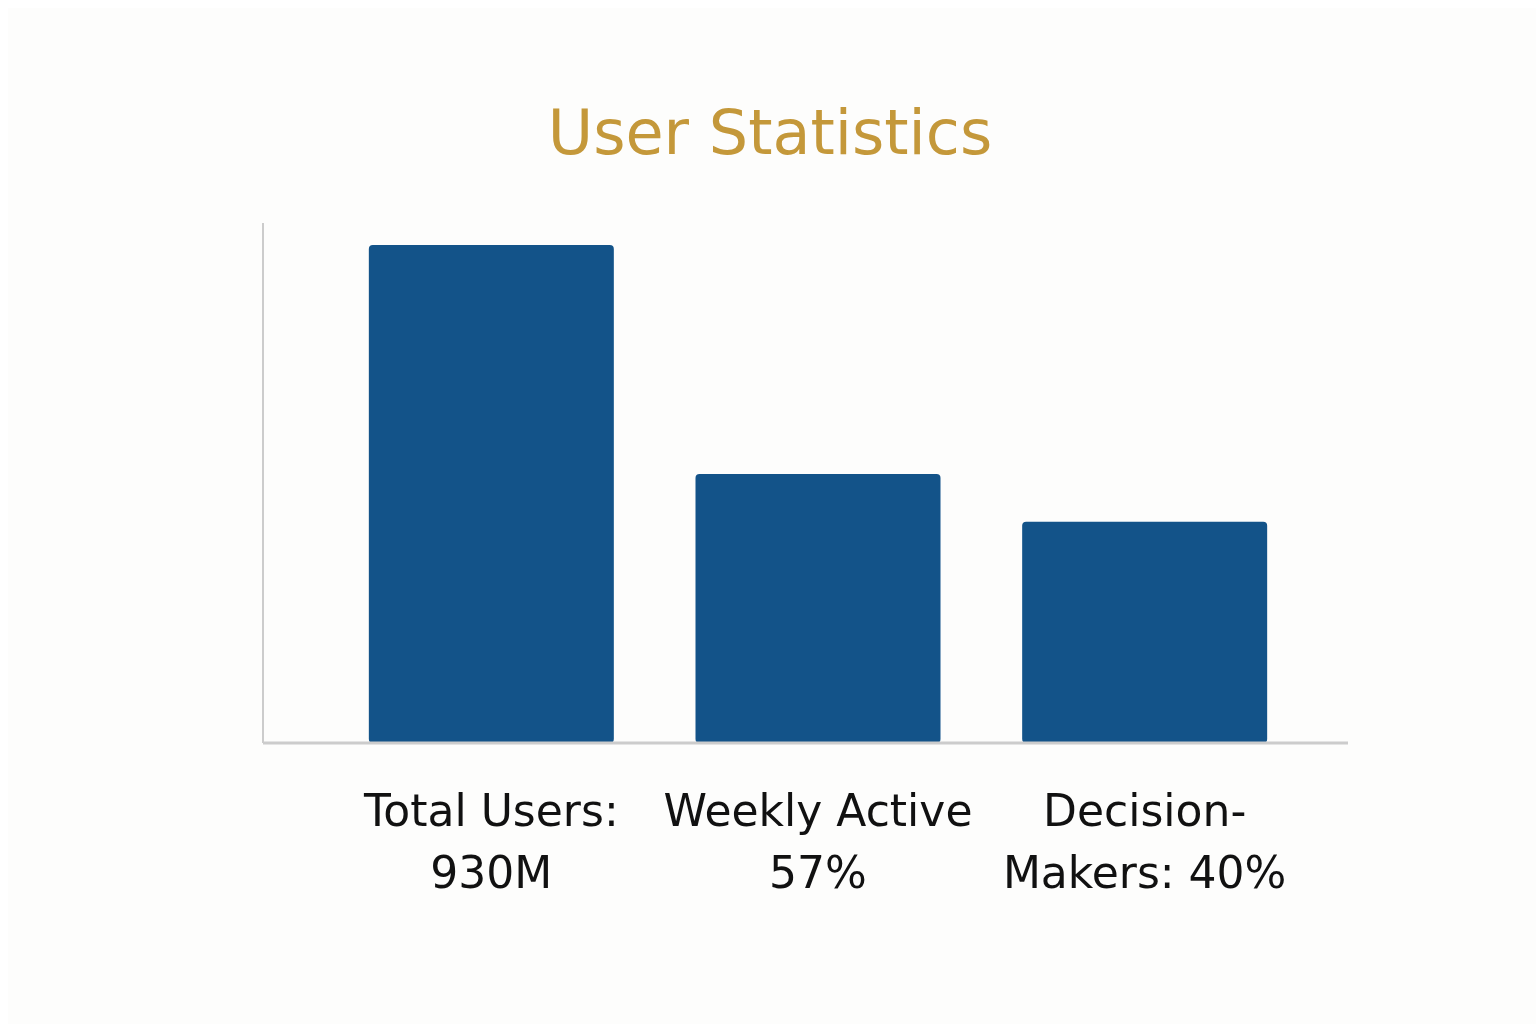  What do you see at coordinates (1144, 841) in the screenshot?
I see `x-tick-label: Decision-Makers: 40%` at bounding box center [1144, 841].